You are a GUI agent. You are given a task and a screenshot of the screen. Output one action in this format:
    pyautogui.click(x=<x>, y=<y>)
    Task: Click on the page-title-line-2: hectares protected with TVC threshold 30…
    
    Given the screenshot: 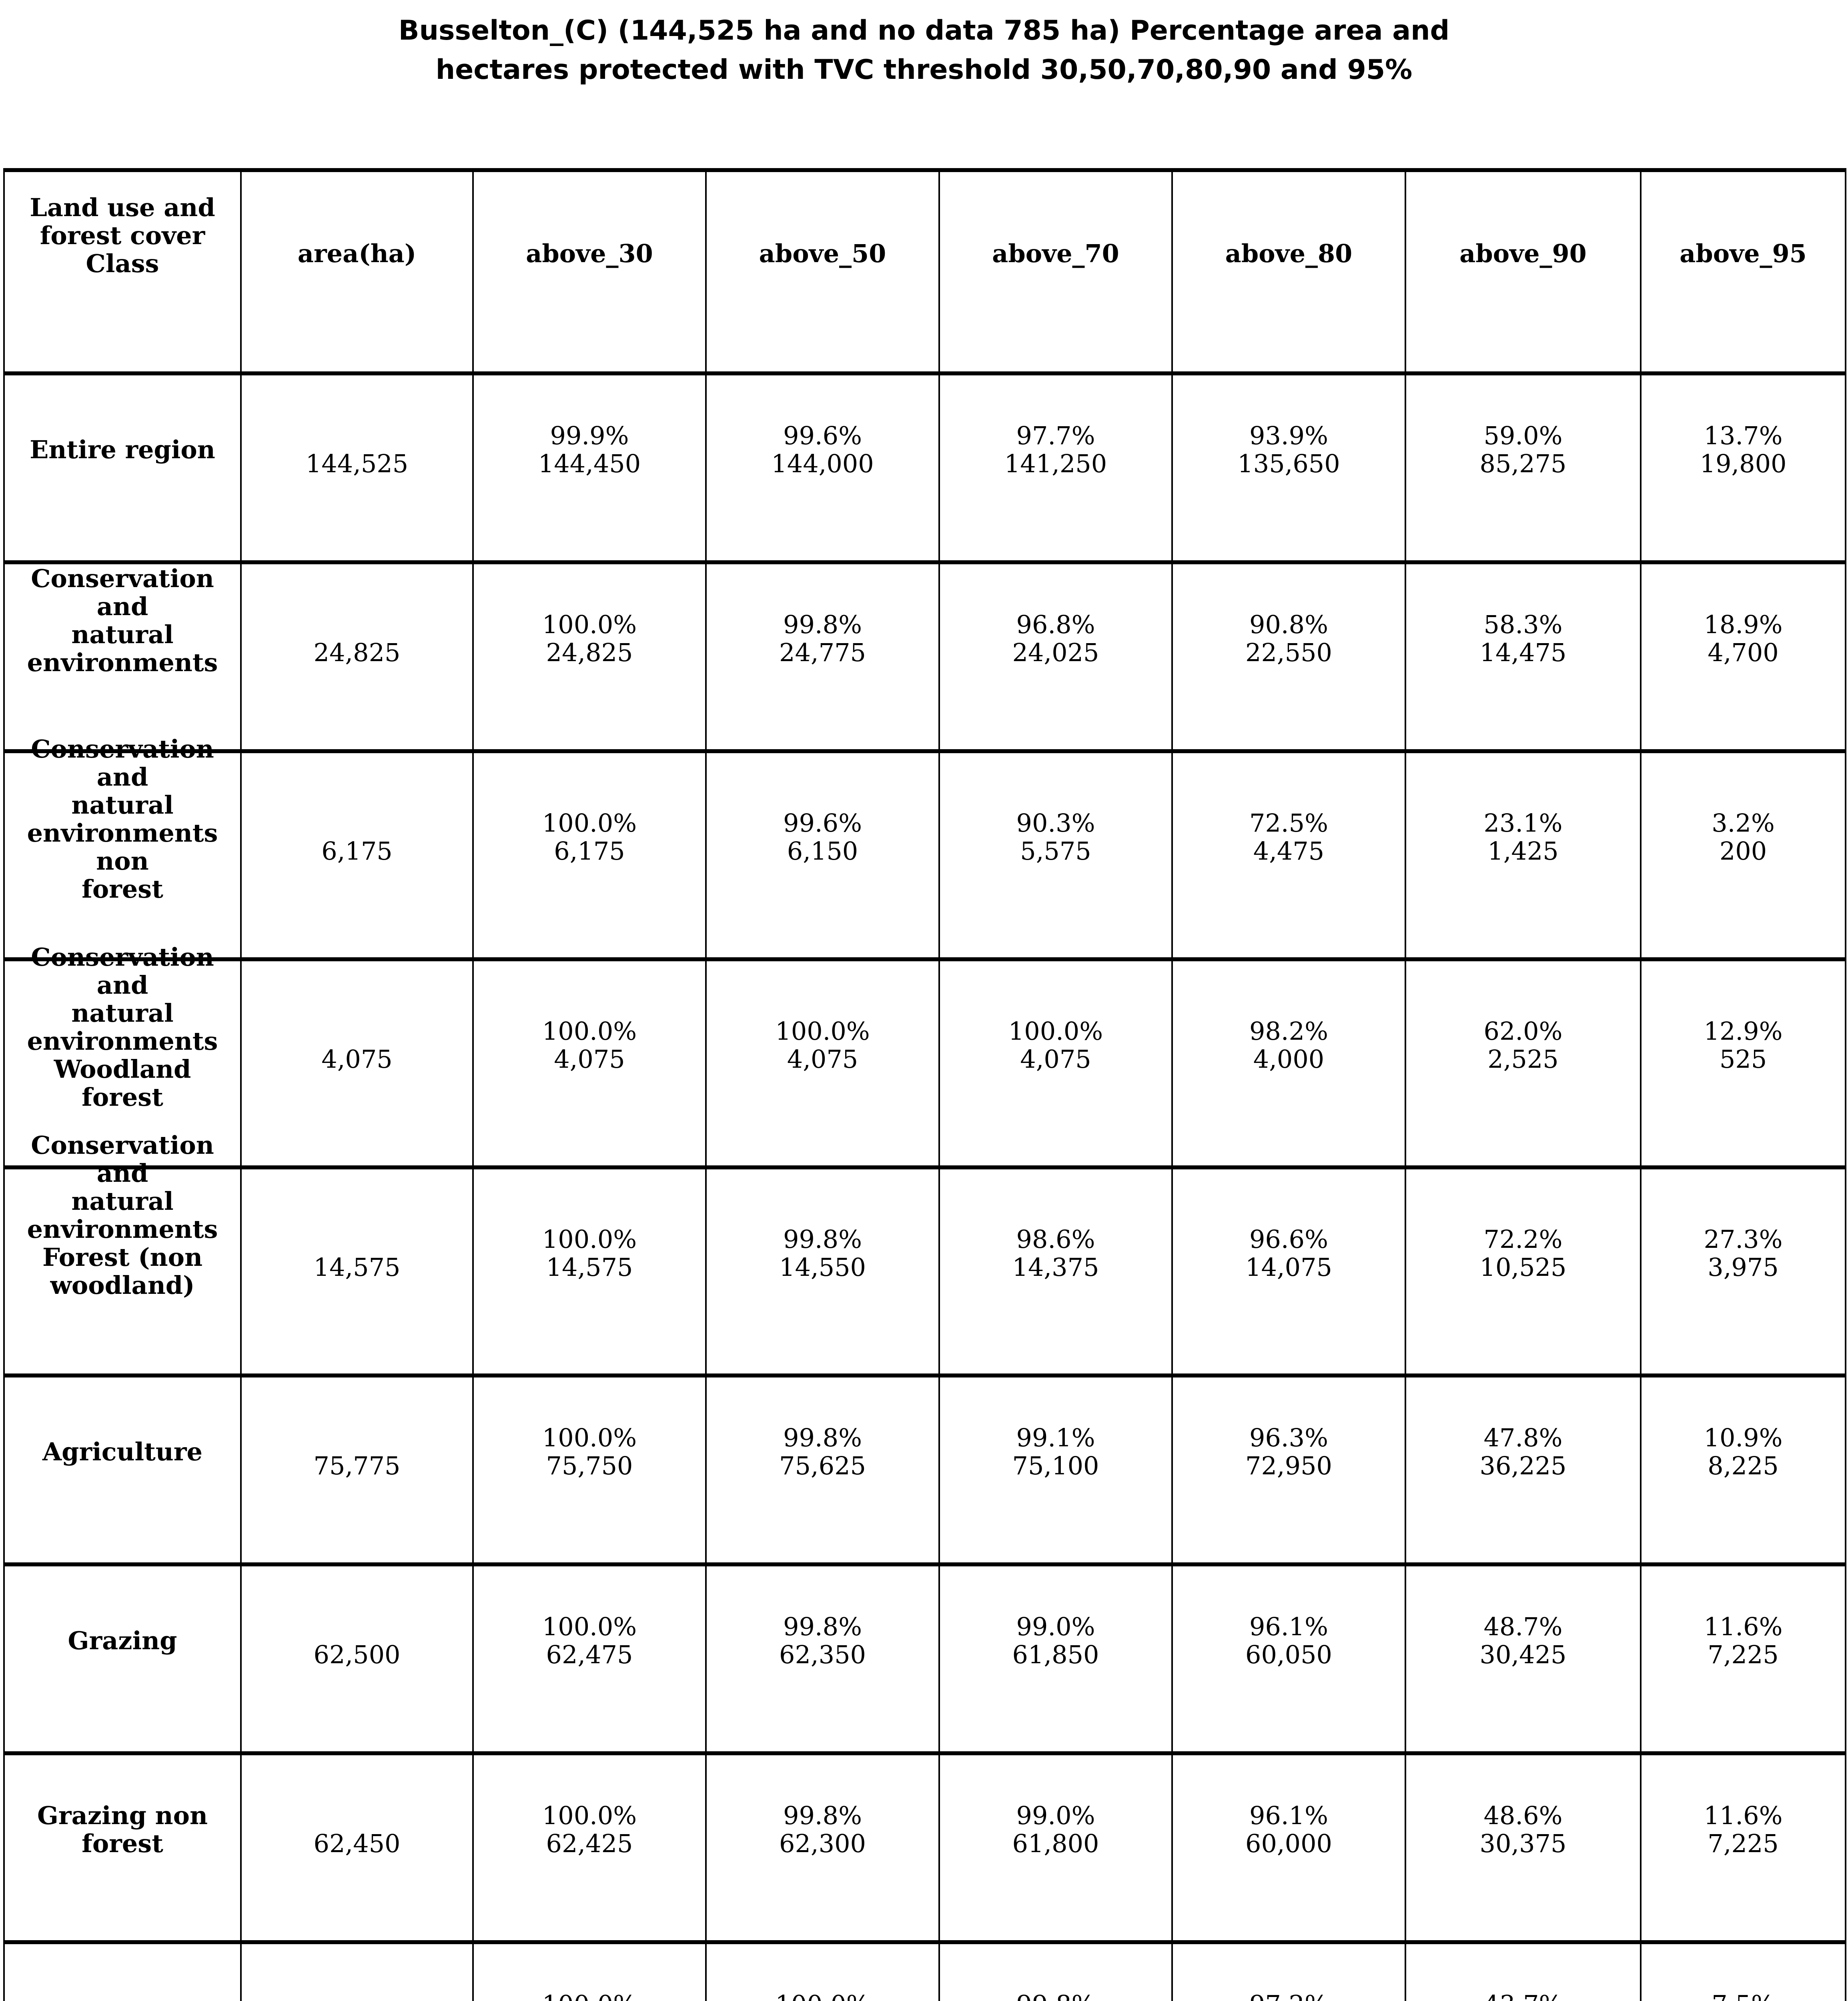 What is the action you would take?
    pyautogui.click(x=924, y=70)
    